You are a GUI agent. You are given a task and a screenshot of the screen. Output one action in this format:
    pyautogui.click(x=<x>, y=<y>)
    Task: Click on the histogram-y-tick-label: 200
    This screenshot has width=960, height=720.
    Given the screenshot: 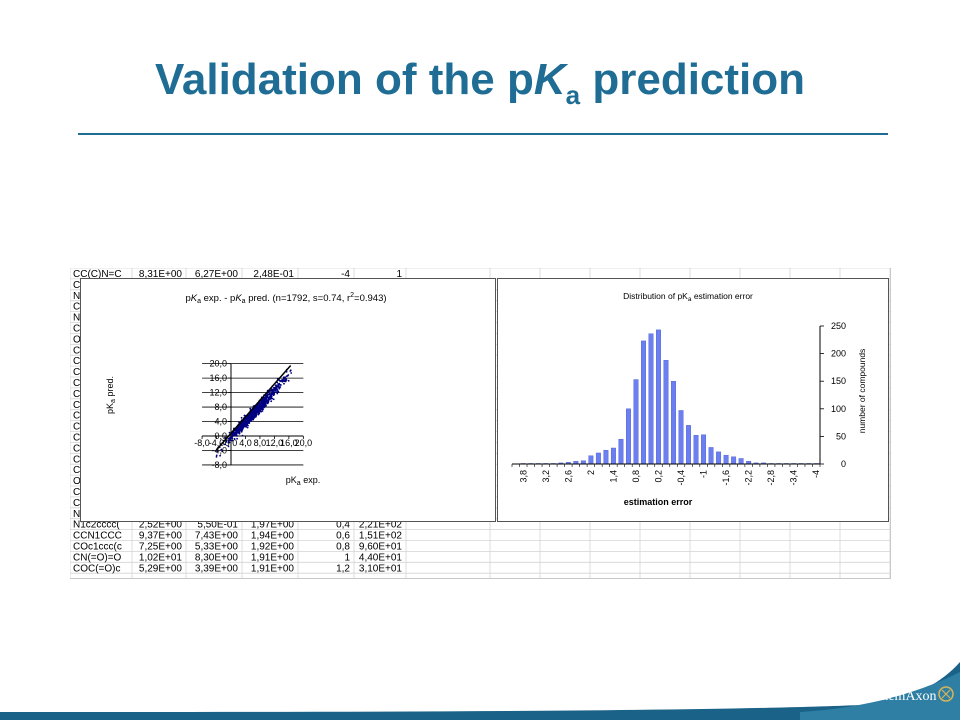 What is the action you would take?
    pyautogui.click(x=838, y=354)
    